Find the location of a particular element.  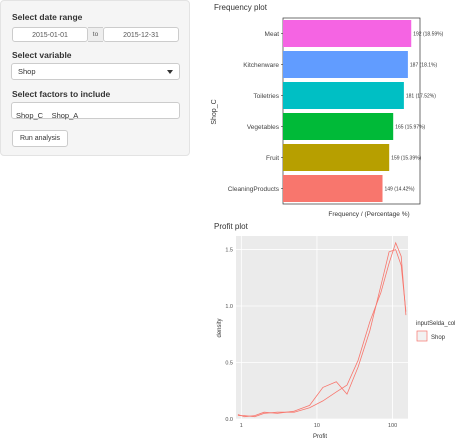

category-tick-label: Vegetables is located at coordinates (263, 127).